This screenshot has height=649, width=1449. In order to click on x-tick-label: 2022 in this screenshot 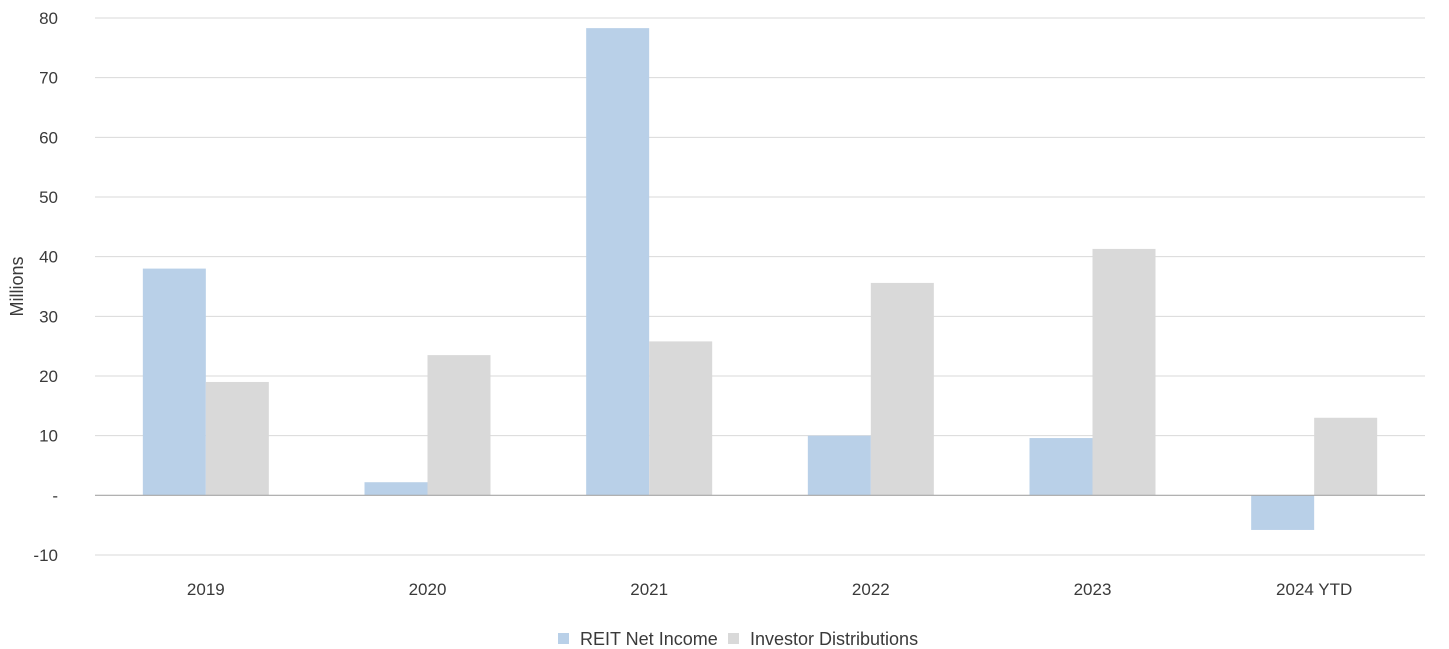, I will do `click(871, 589)`.